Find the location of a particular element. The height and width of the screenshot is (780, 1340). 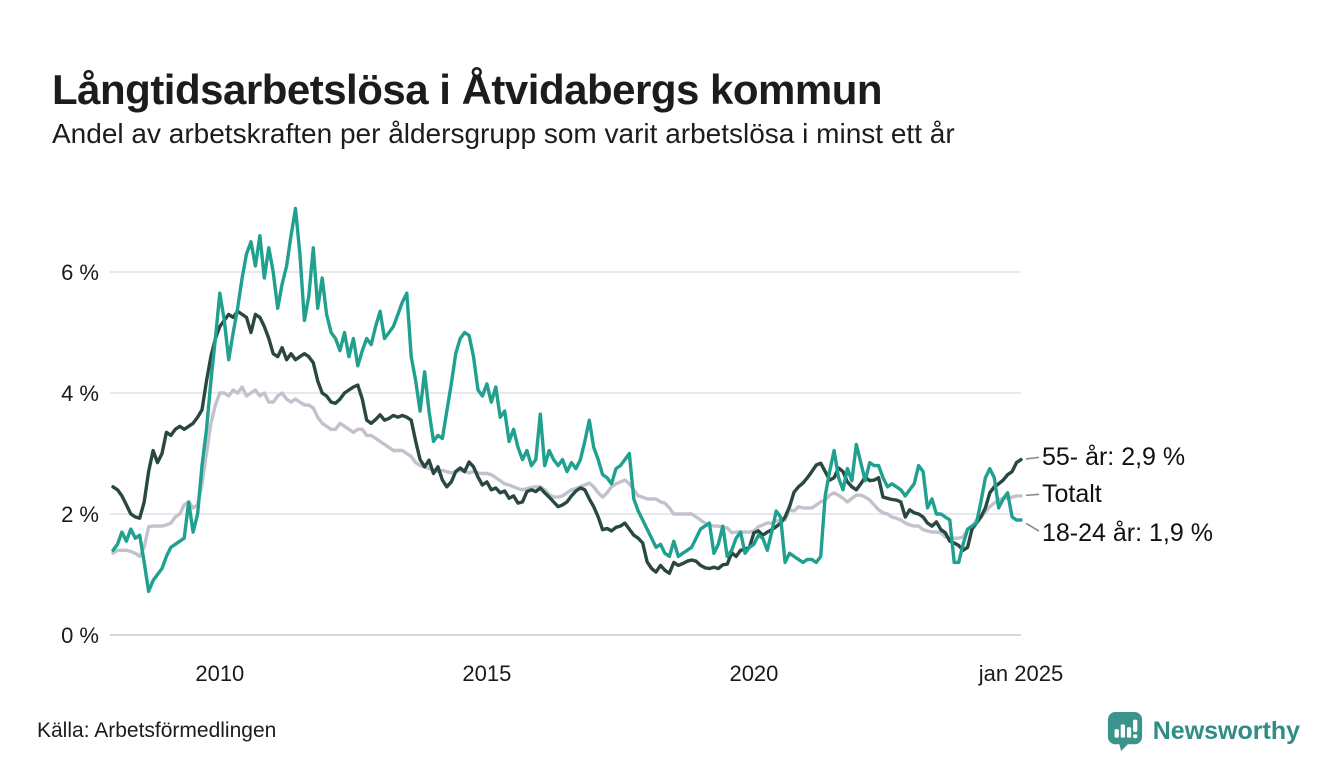

y-axis-tick-label: 0 % is located at coordinates (80, 635).